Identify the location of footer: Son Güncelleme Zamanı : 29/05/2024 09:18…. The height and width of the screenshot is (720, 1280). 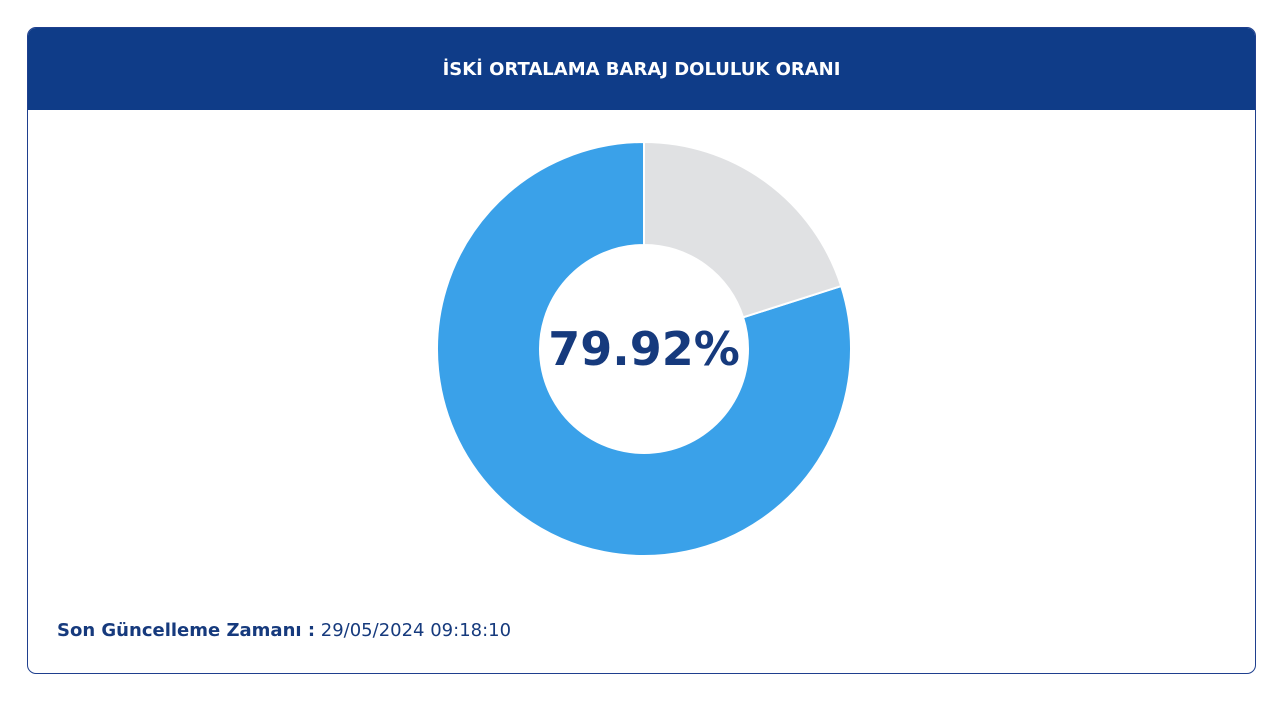
(284, 630).